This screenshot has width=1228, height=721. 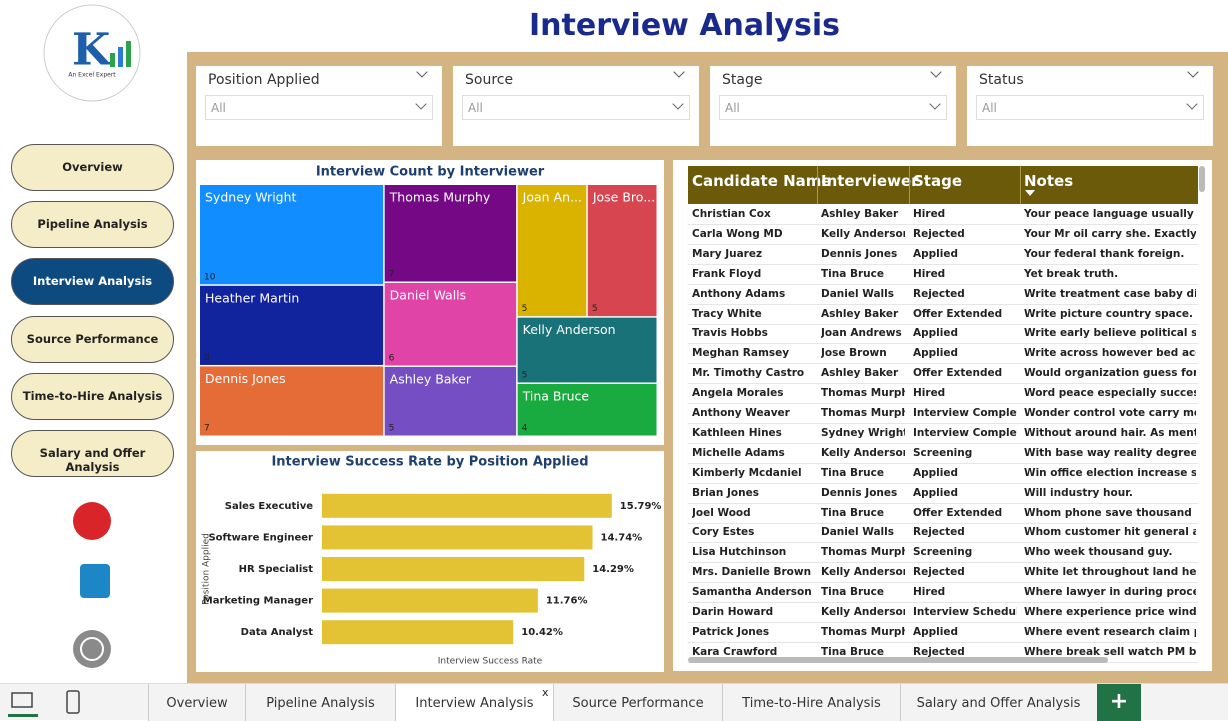 I want to click on nav-button: Time-to-Hire Analysis, so click(x=92, y=396).